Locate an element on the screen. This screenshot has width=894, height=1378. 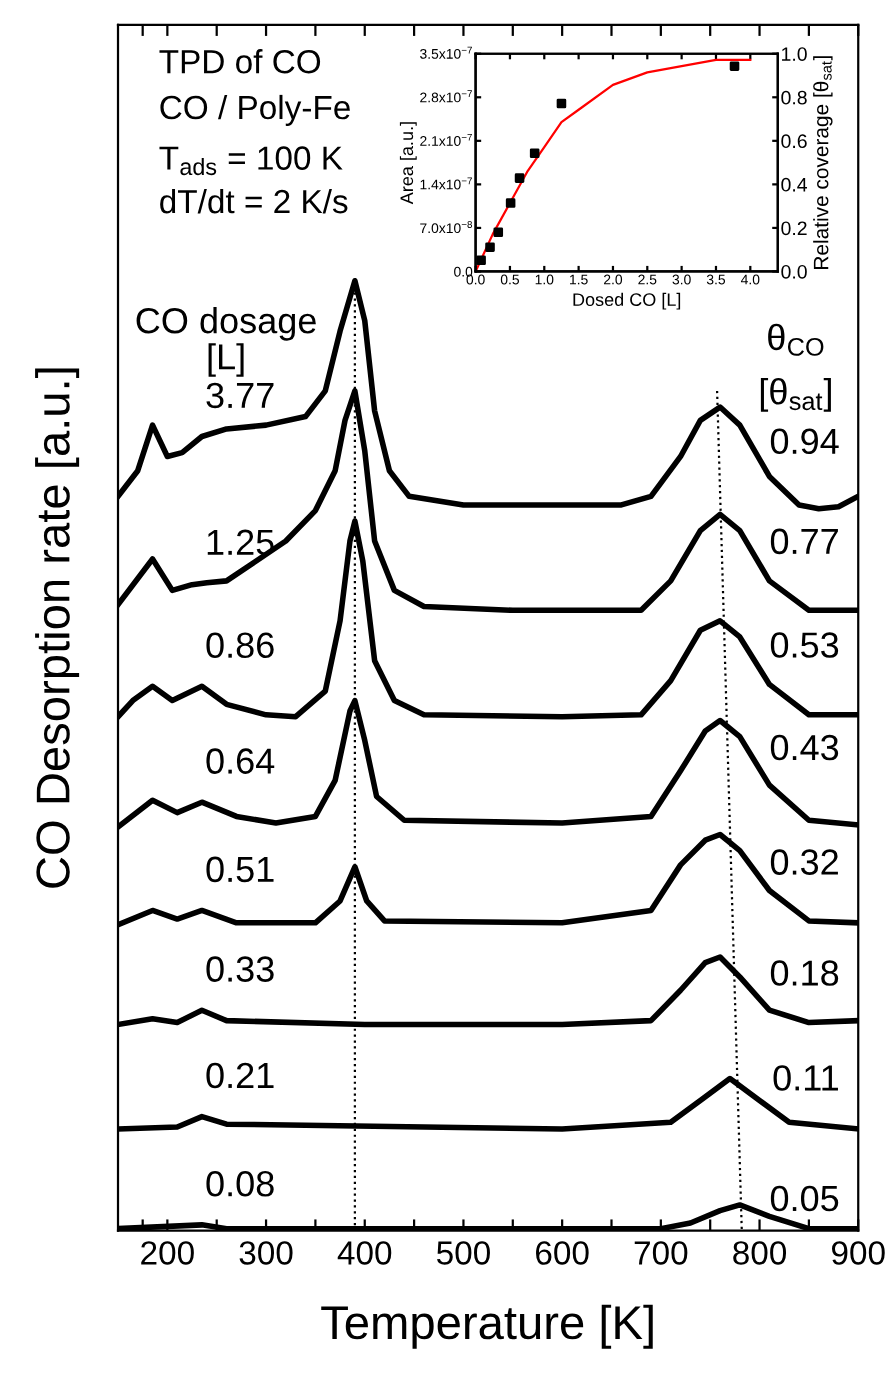
x-axis-title: Dosed CO [L] is located at coordinates (627, 301).